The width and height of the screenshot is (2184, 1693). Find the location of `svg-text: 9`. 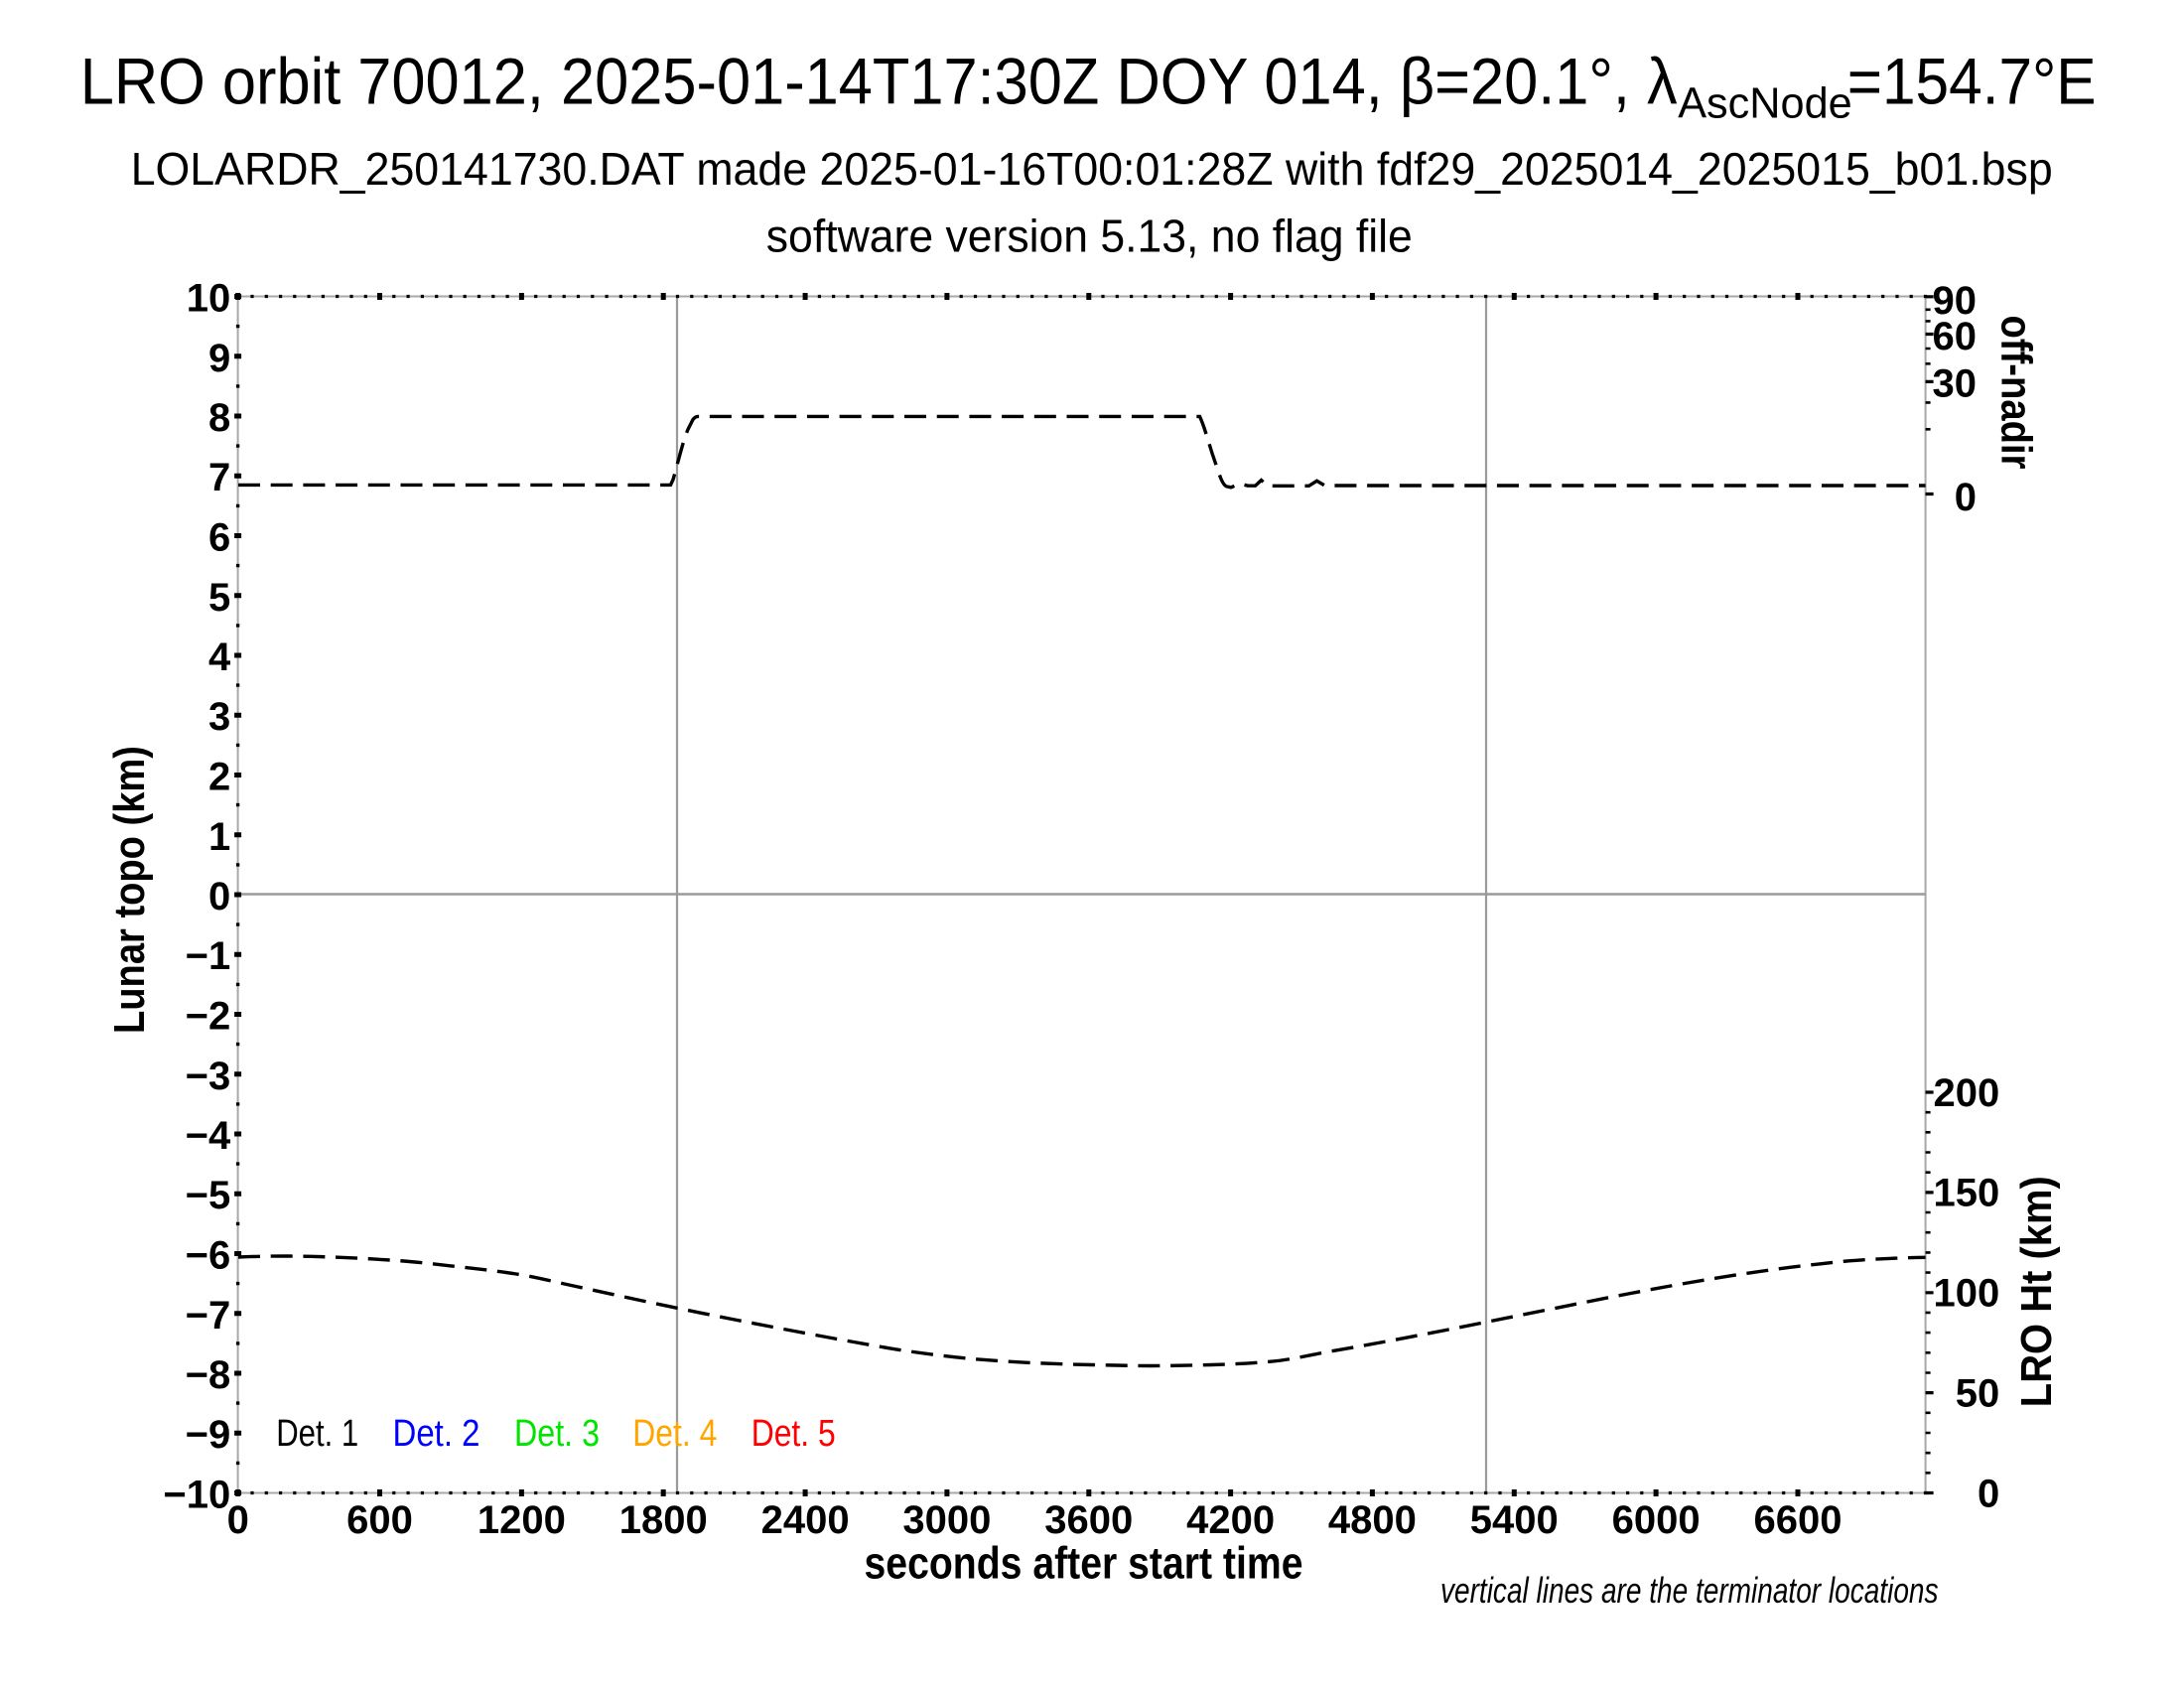

svg-text: 9 is located at coordinates (219, 358).